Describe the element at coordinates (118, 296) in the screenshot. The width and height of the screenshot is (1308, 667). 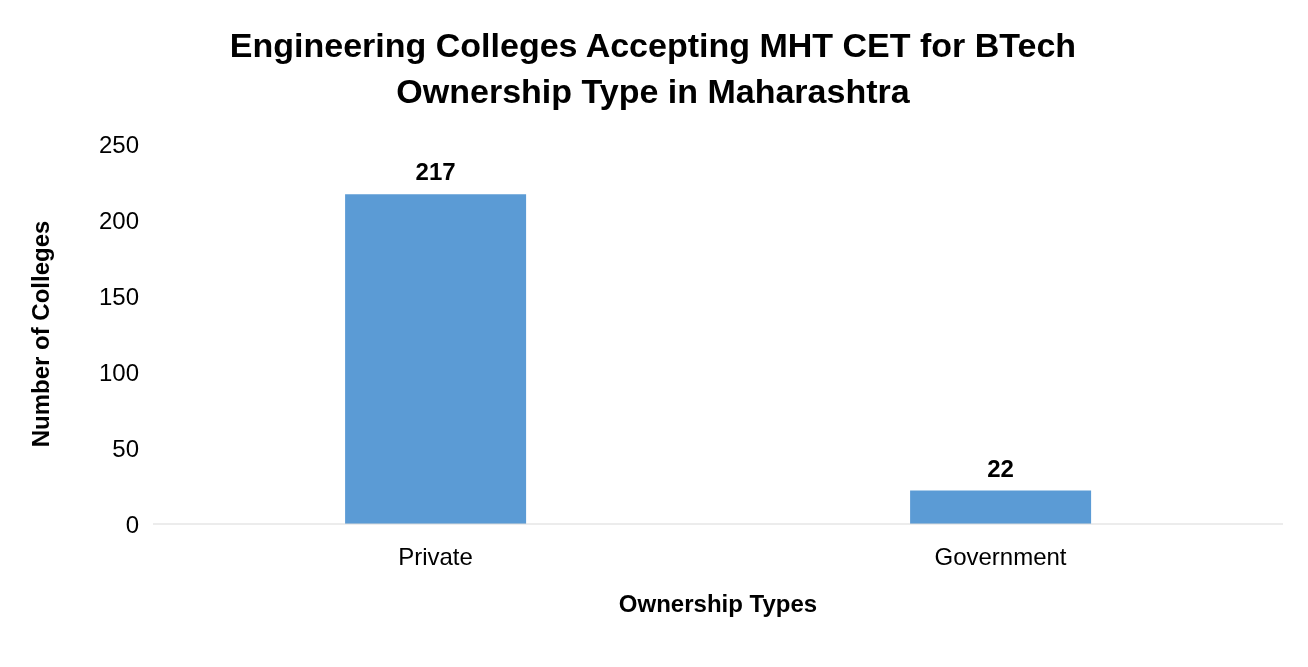
I see `y-tick-label: 150` at that location.